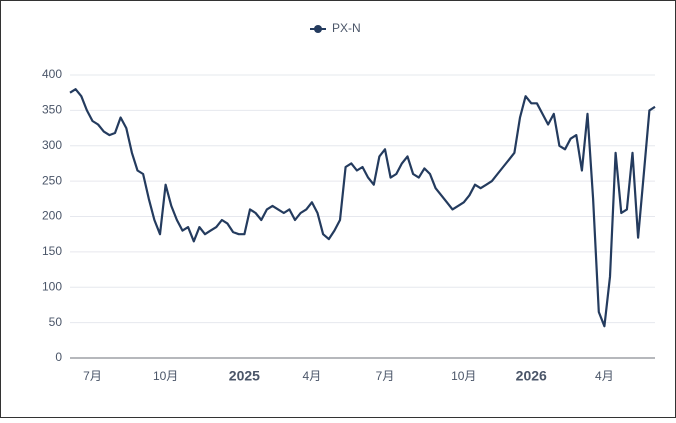 The width and height of the screenshot is (676, 423). What do you see at coordinates (346, 28) in the screenshot?
I see `legend-label: PX-N` at bounding box center [346, 28].